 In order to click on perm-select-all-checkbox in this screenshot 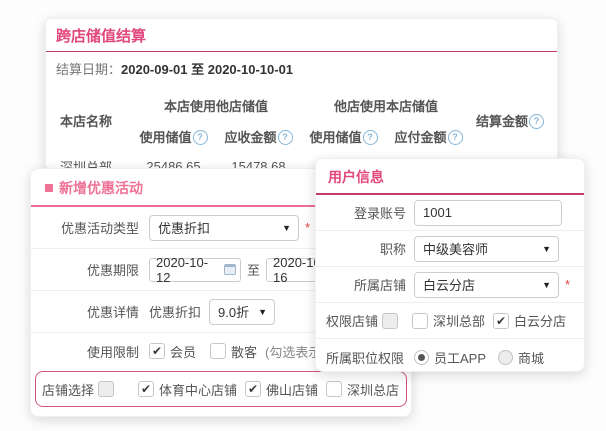, I will do `click(390, 320)`.